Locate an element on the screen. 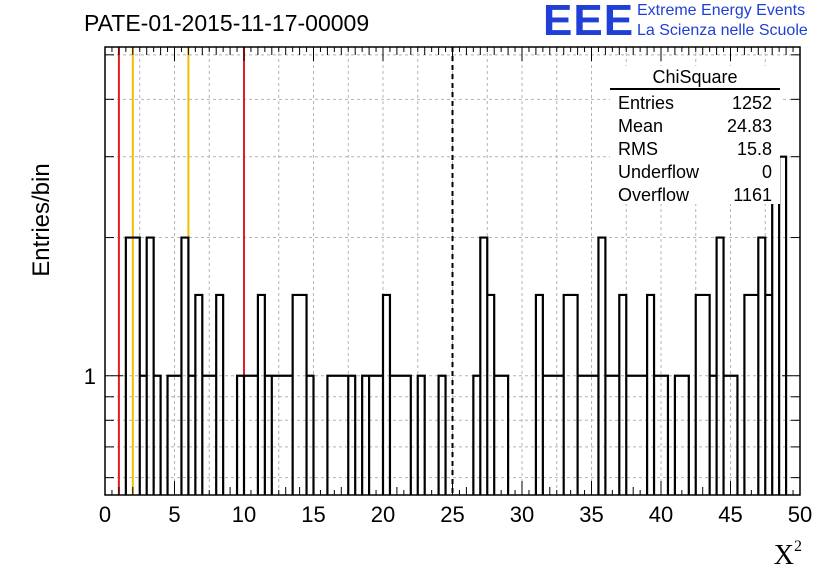 The width and height of the screenshot is (836, 572). stats-value: 0 is located at coordinates (766, 172).